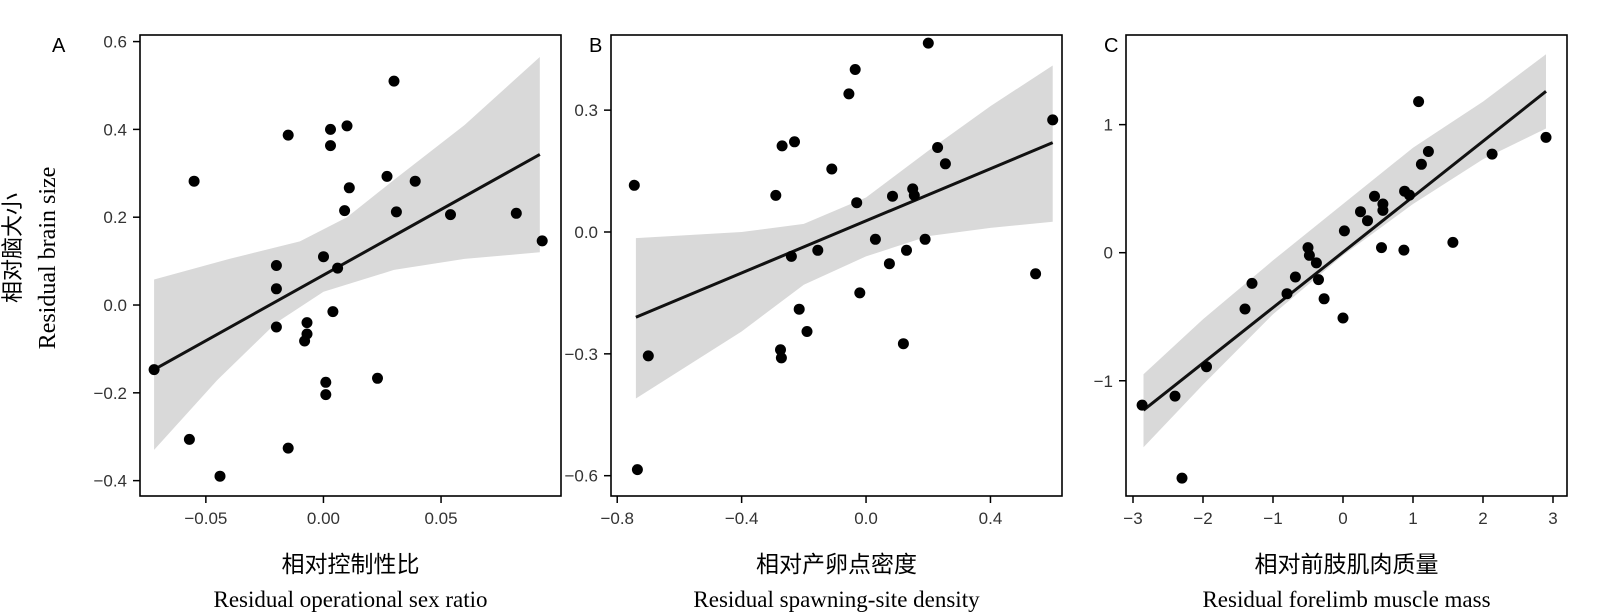 The height and width of the screenshot is (616, 1600). Describe the element at coordinates (13, 248) in the screenshot. I see `y-axis-label-cn: 相对脑大小` at that location.